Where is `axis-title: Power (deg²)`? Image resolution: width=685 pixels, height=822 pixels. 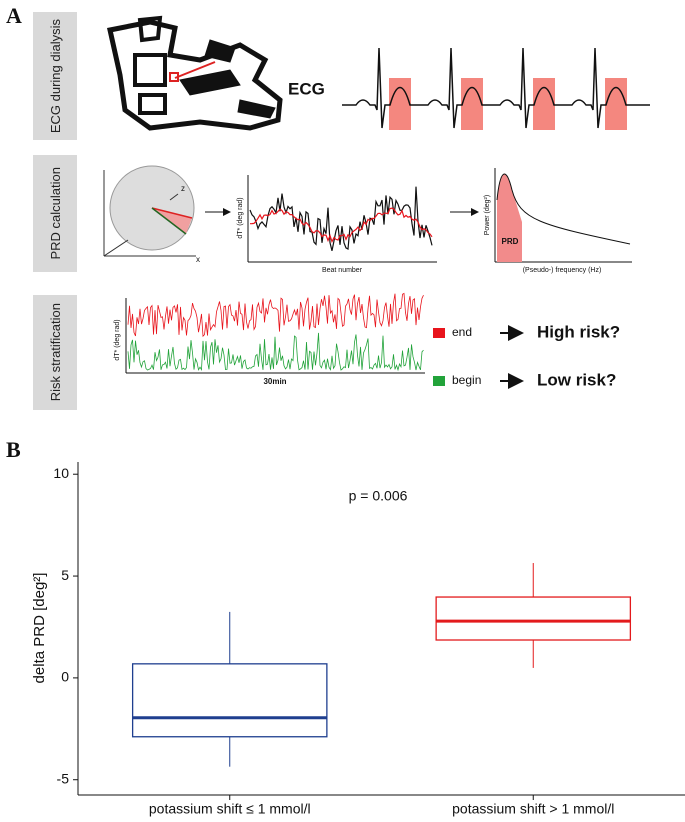 axis-title: Power (deg²) is located at coordinates (487, 215).